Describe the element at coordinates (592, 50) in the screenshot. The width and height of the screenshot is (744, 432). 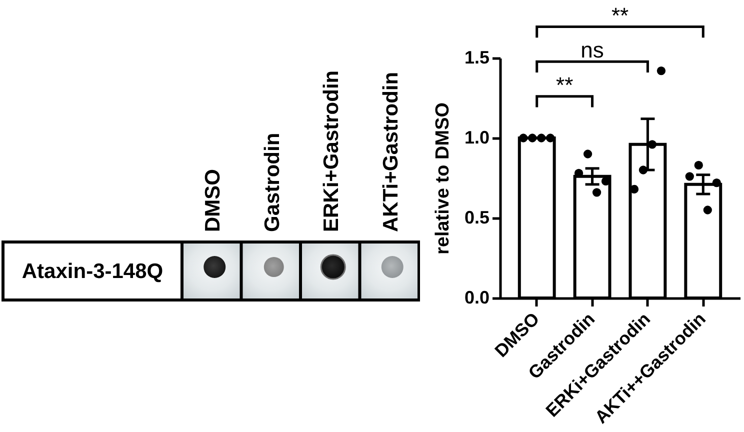
I see `annotation: ns` at that location.